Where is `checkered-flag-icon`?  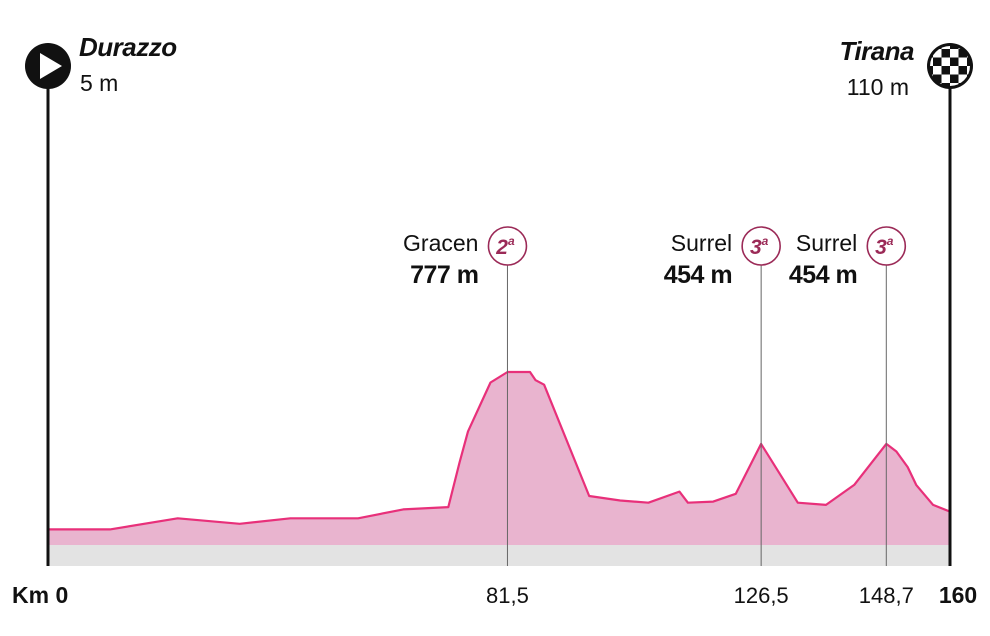
checkered-flag-icon is located at coordinates (950, 66).